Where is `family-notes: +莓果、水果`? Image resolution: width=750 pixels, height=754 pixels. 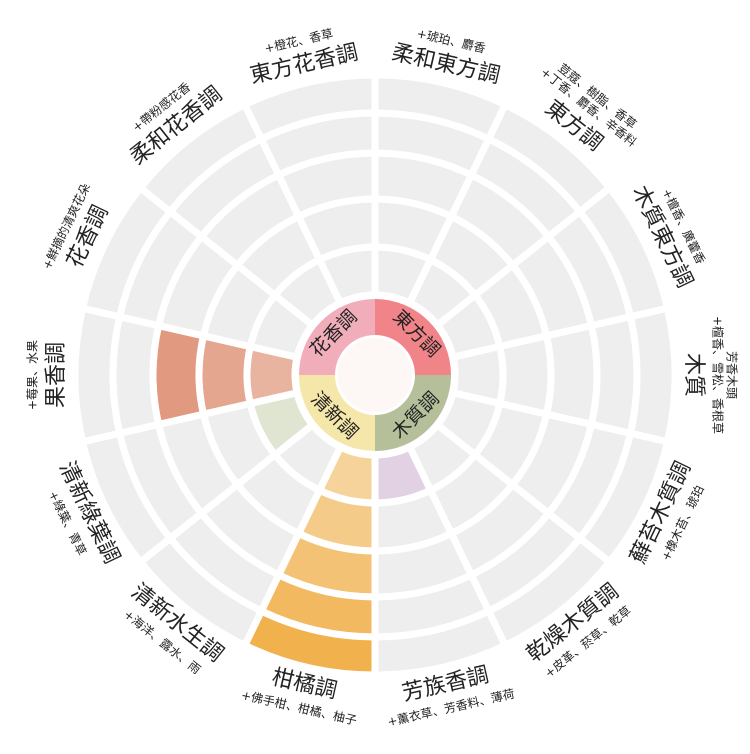
family-notes: +莓果、水果 is located at coordinates (33, 375).